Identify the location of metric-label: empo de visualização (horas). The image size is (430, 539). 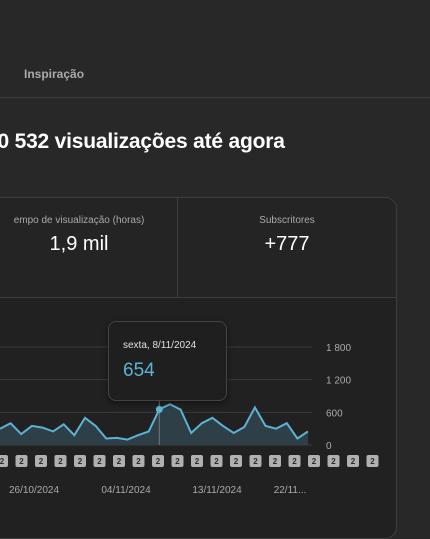
(79, 220).